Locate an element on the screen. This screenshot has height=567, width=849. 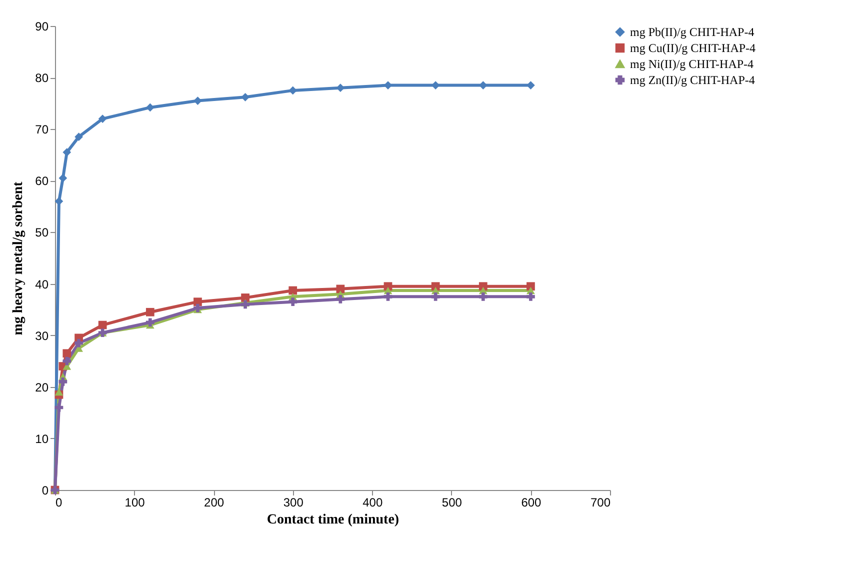
x-tick-label: 200 is located at coordinates (214, 503).